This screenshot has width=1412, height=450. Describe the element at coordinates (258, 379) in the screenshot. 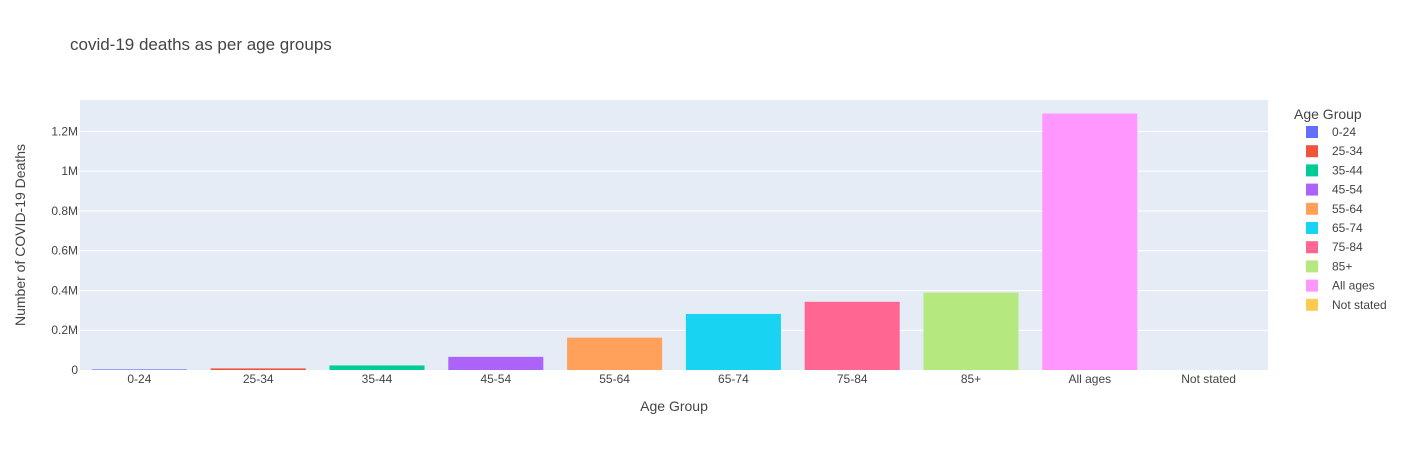

I see `x-tick-label: 25-34` at that location.